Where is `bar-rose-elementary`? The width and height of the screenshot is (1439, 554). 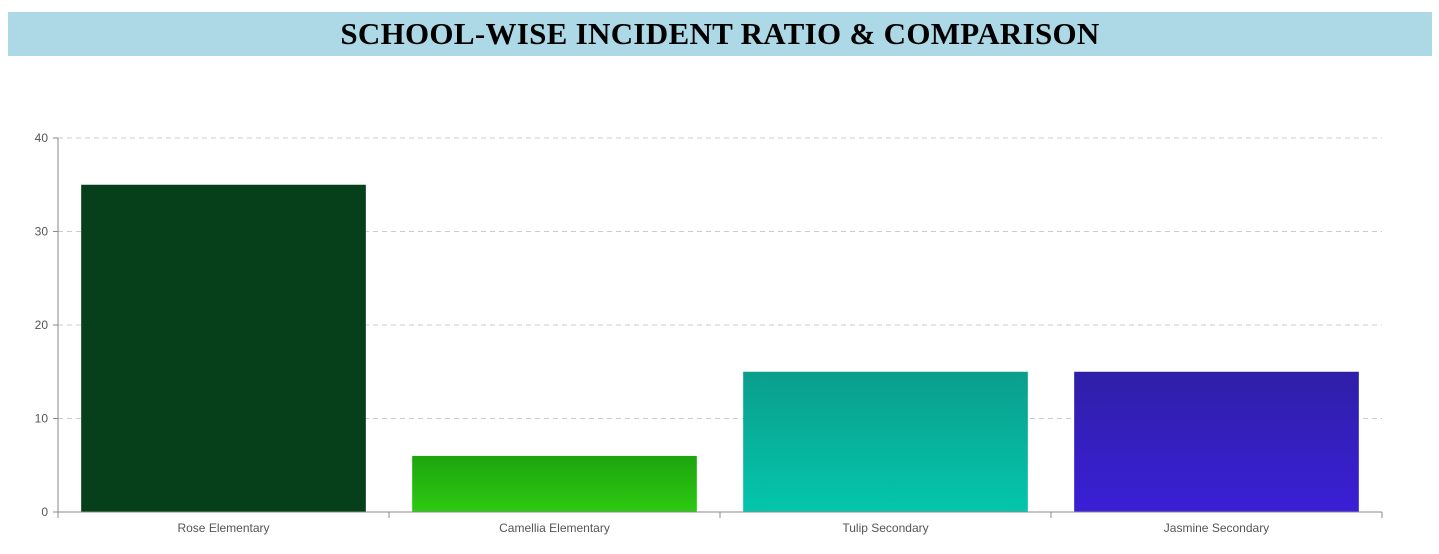
bar-rose-elementary is located at coordinates (223, 348).